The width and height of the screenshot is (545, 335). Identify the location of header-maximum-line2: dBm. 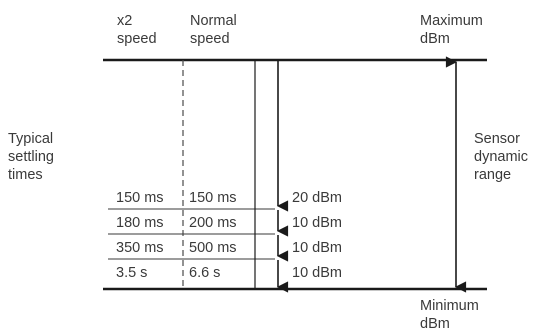
(435, 39).